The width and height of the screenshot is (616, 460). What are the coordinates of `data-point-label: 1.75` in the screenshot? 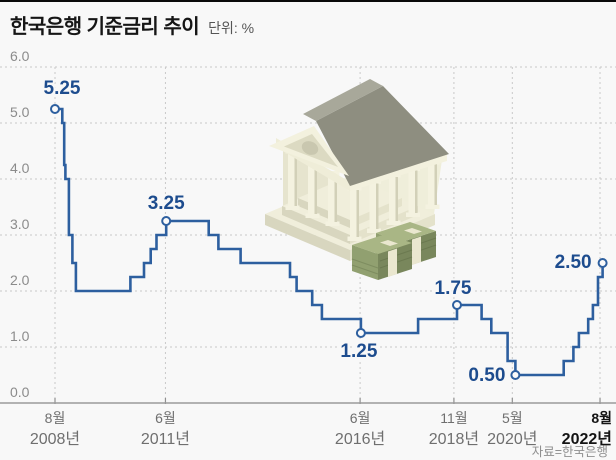 It's located at (453, 288).